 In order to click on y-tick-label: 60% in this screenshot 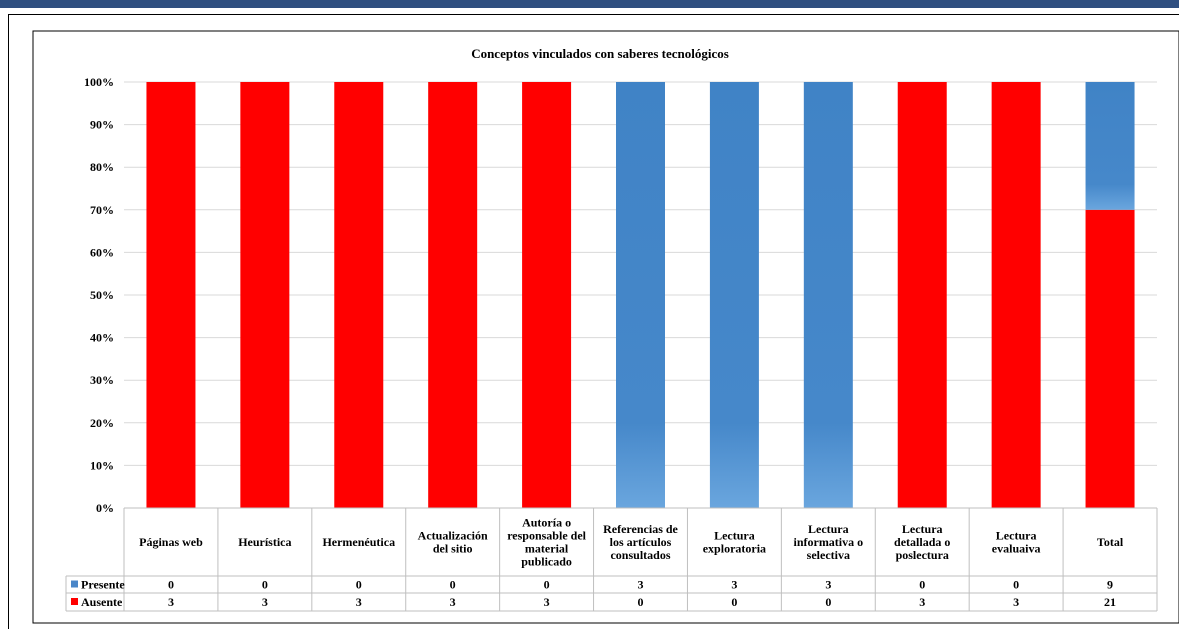, I will do `click(102, 252)`.